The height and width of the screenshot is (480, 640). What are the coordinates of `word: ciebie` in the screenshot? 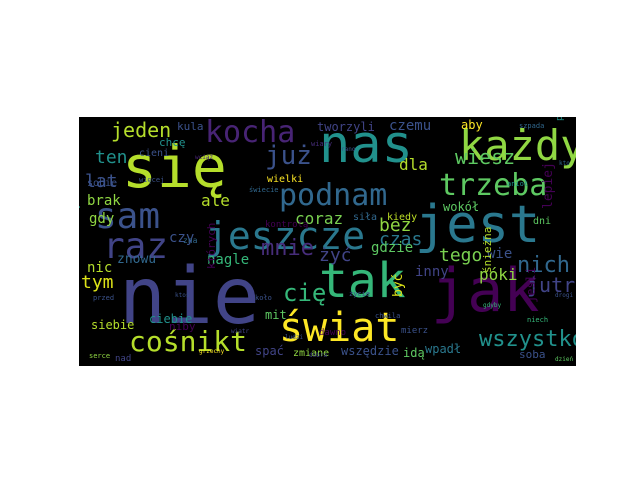 It's located at (171, 319).